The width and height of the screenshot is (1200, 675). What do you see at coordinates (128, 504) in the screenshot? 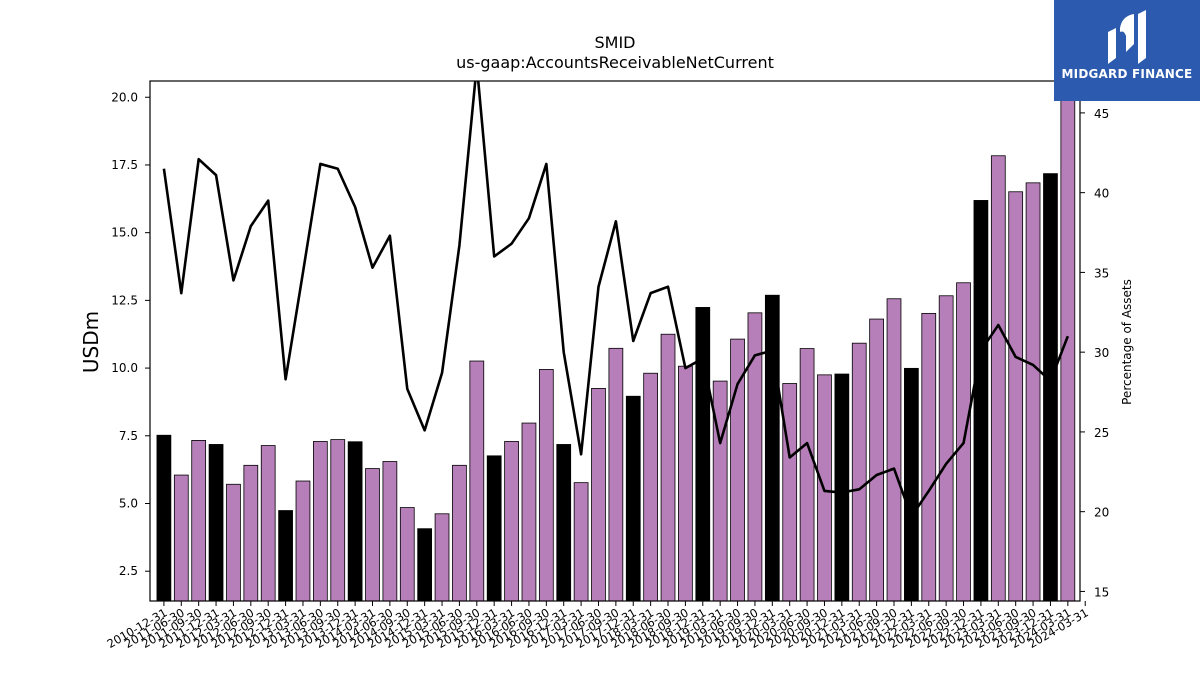
I see `y-tick-label: 5.0` at bounding box center [128, 504].